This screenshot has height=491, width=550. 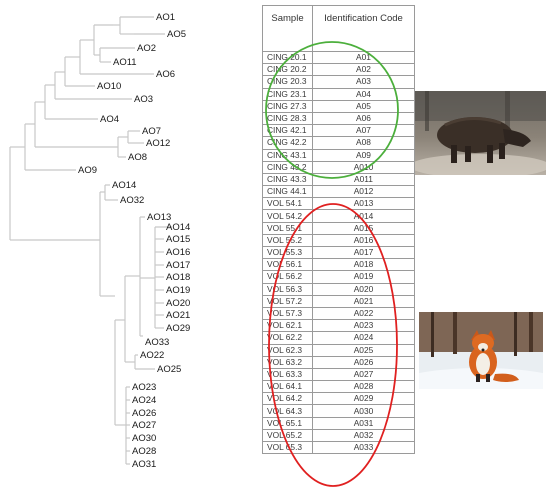 What do you see at coordinates (152, 355) in the screenshot?
I see `leaf-label: AO22` at bounding box center [152, 355].